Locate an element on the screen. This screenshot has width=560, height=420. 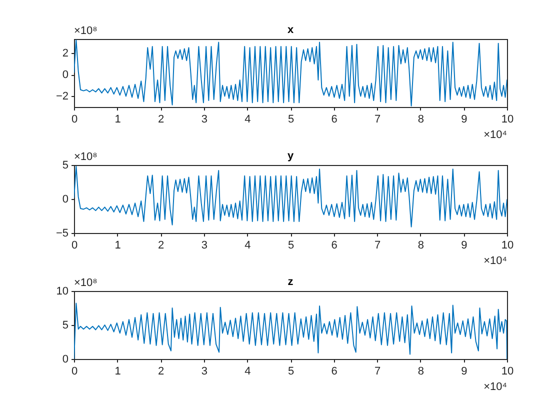
y-tick-label: 2 is located at coordinates (65, 54).